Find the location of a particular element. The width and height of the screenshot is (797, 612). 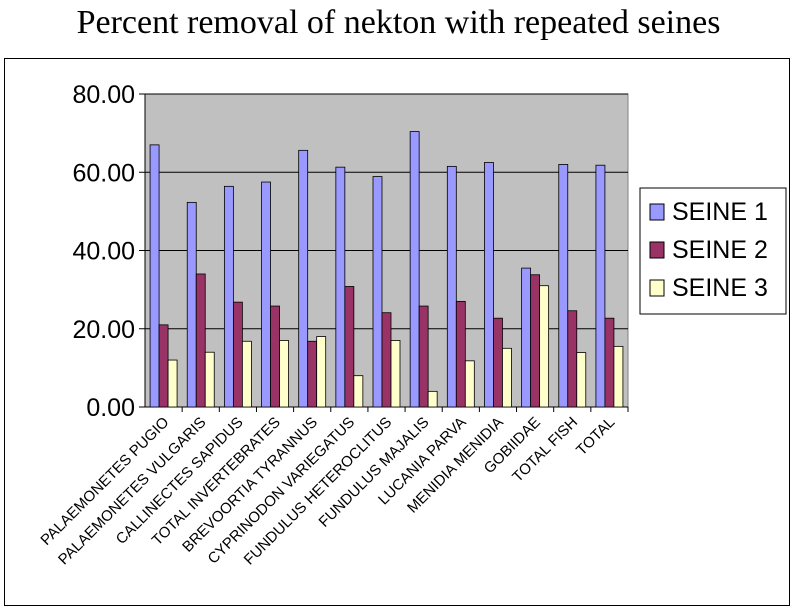

y-tick-label: 40.00 is located at coordinates (103, 252).